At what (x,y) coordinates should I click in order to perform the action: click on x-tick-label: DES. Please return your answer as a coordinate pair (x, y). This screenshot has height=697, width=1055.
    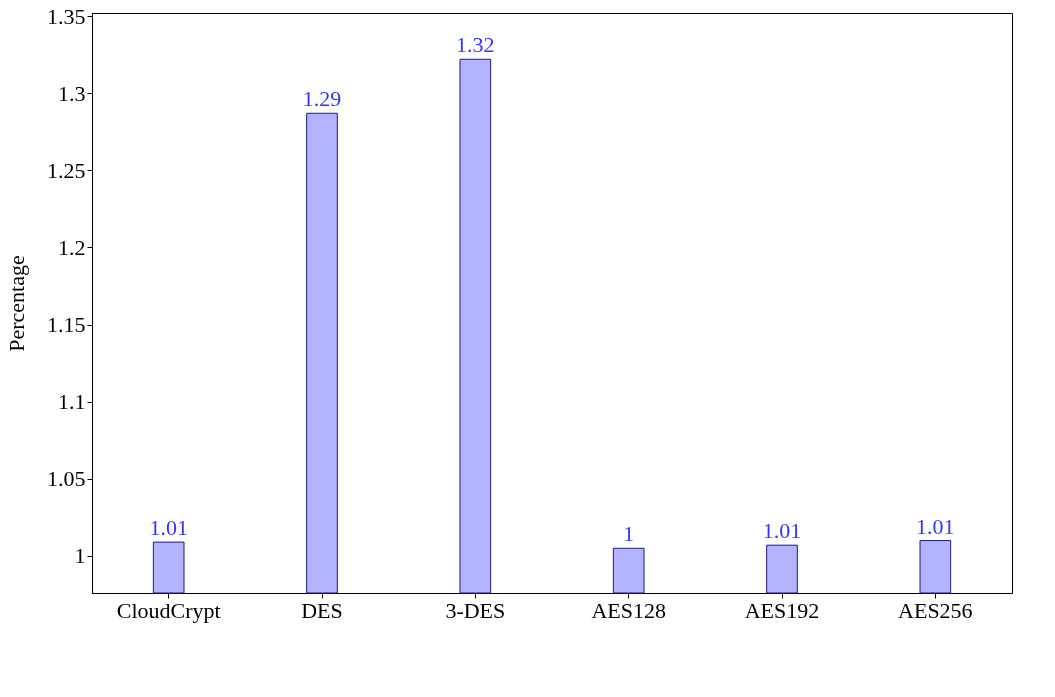
    Looking at the image, I should click on (322, 610).